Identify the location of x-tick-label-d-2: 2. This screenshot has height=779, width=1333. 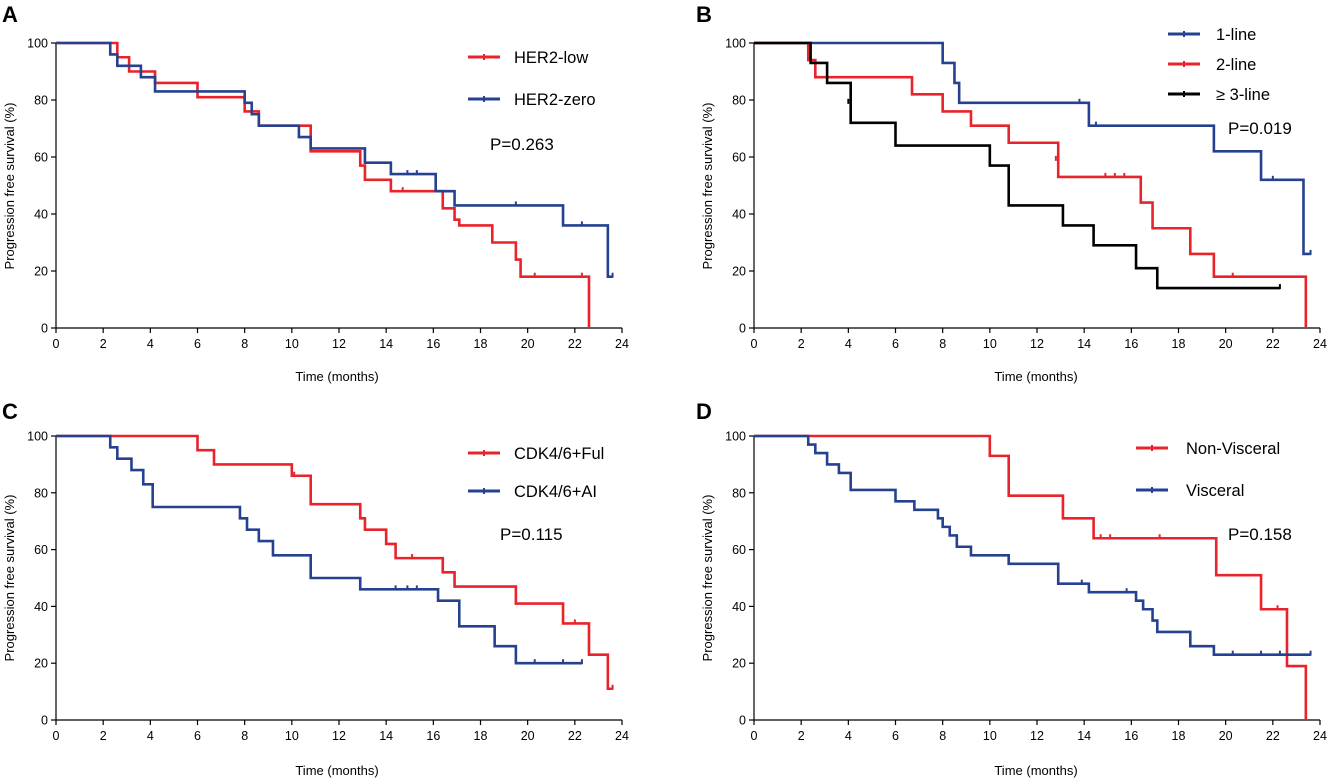
(801, 736).